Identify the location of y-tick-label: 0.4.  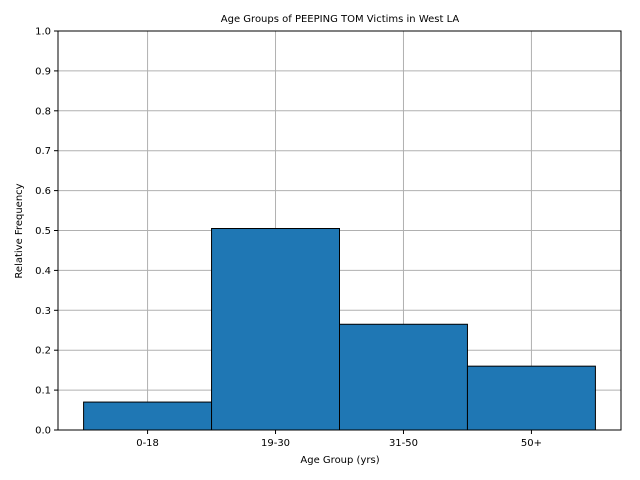
(43, 271).